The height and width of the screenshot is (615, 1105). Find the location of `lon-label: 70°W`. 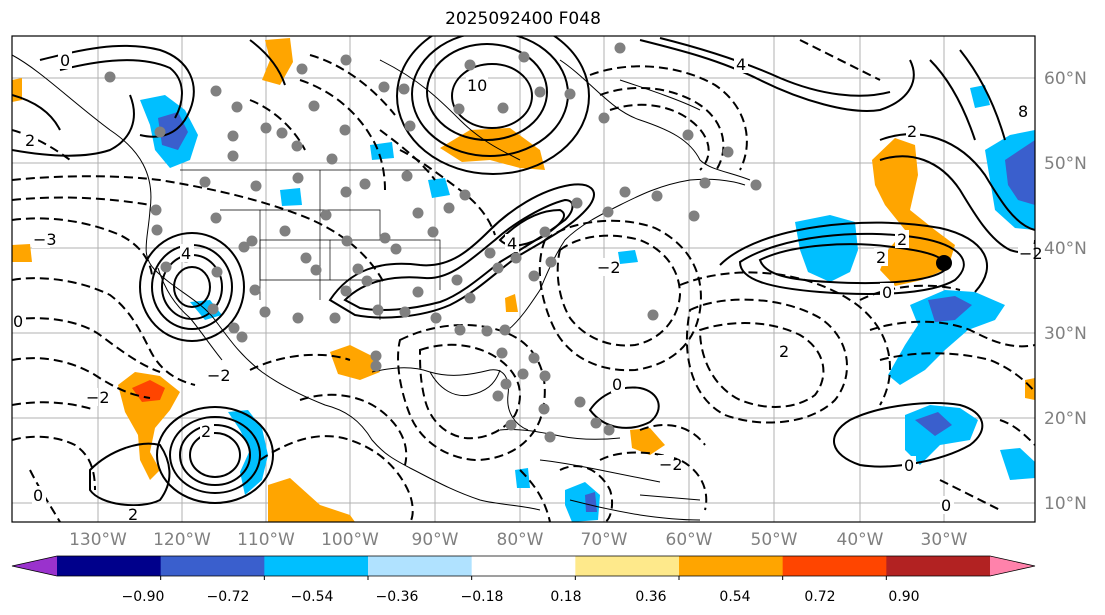

lon-label: 70°W is located at coordinates (604, 540).